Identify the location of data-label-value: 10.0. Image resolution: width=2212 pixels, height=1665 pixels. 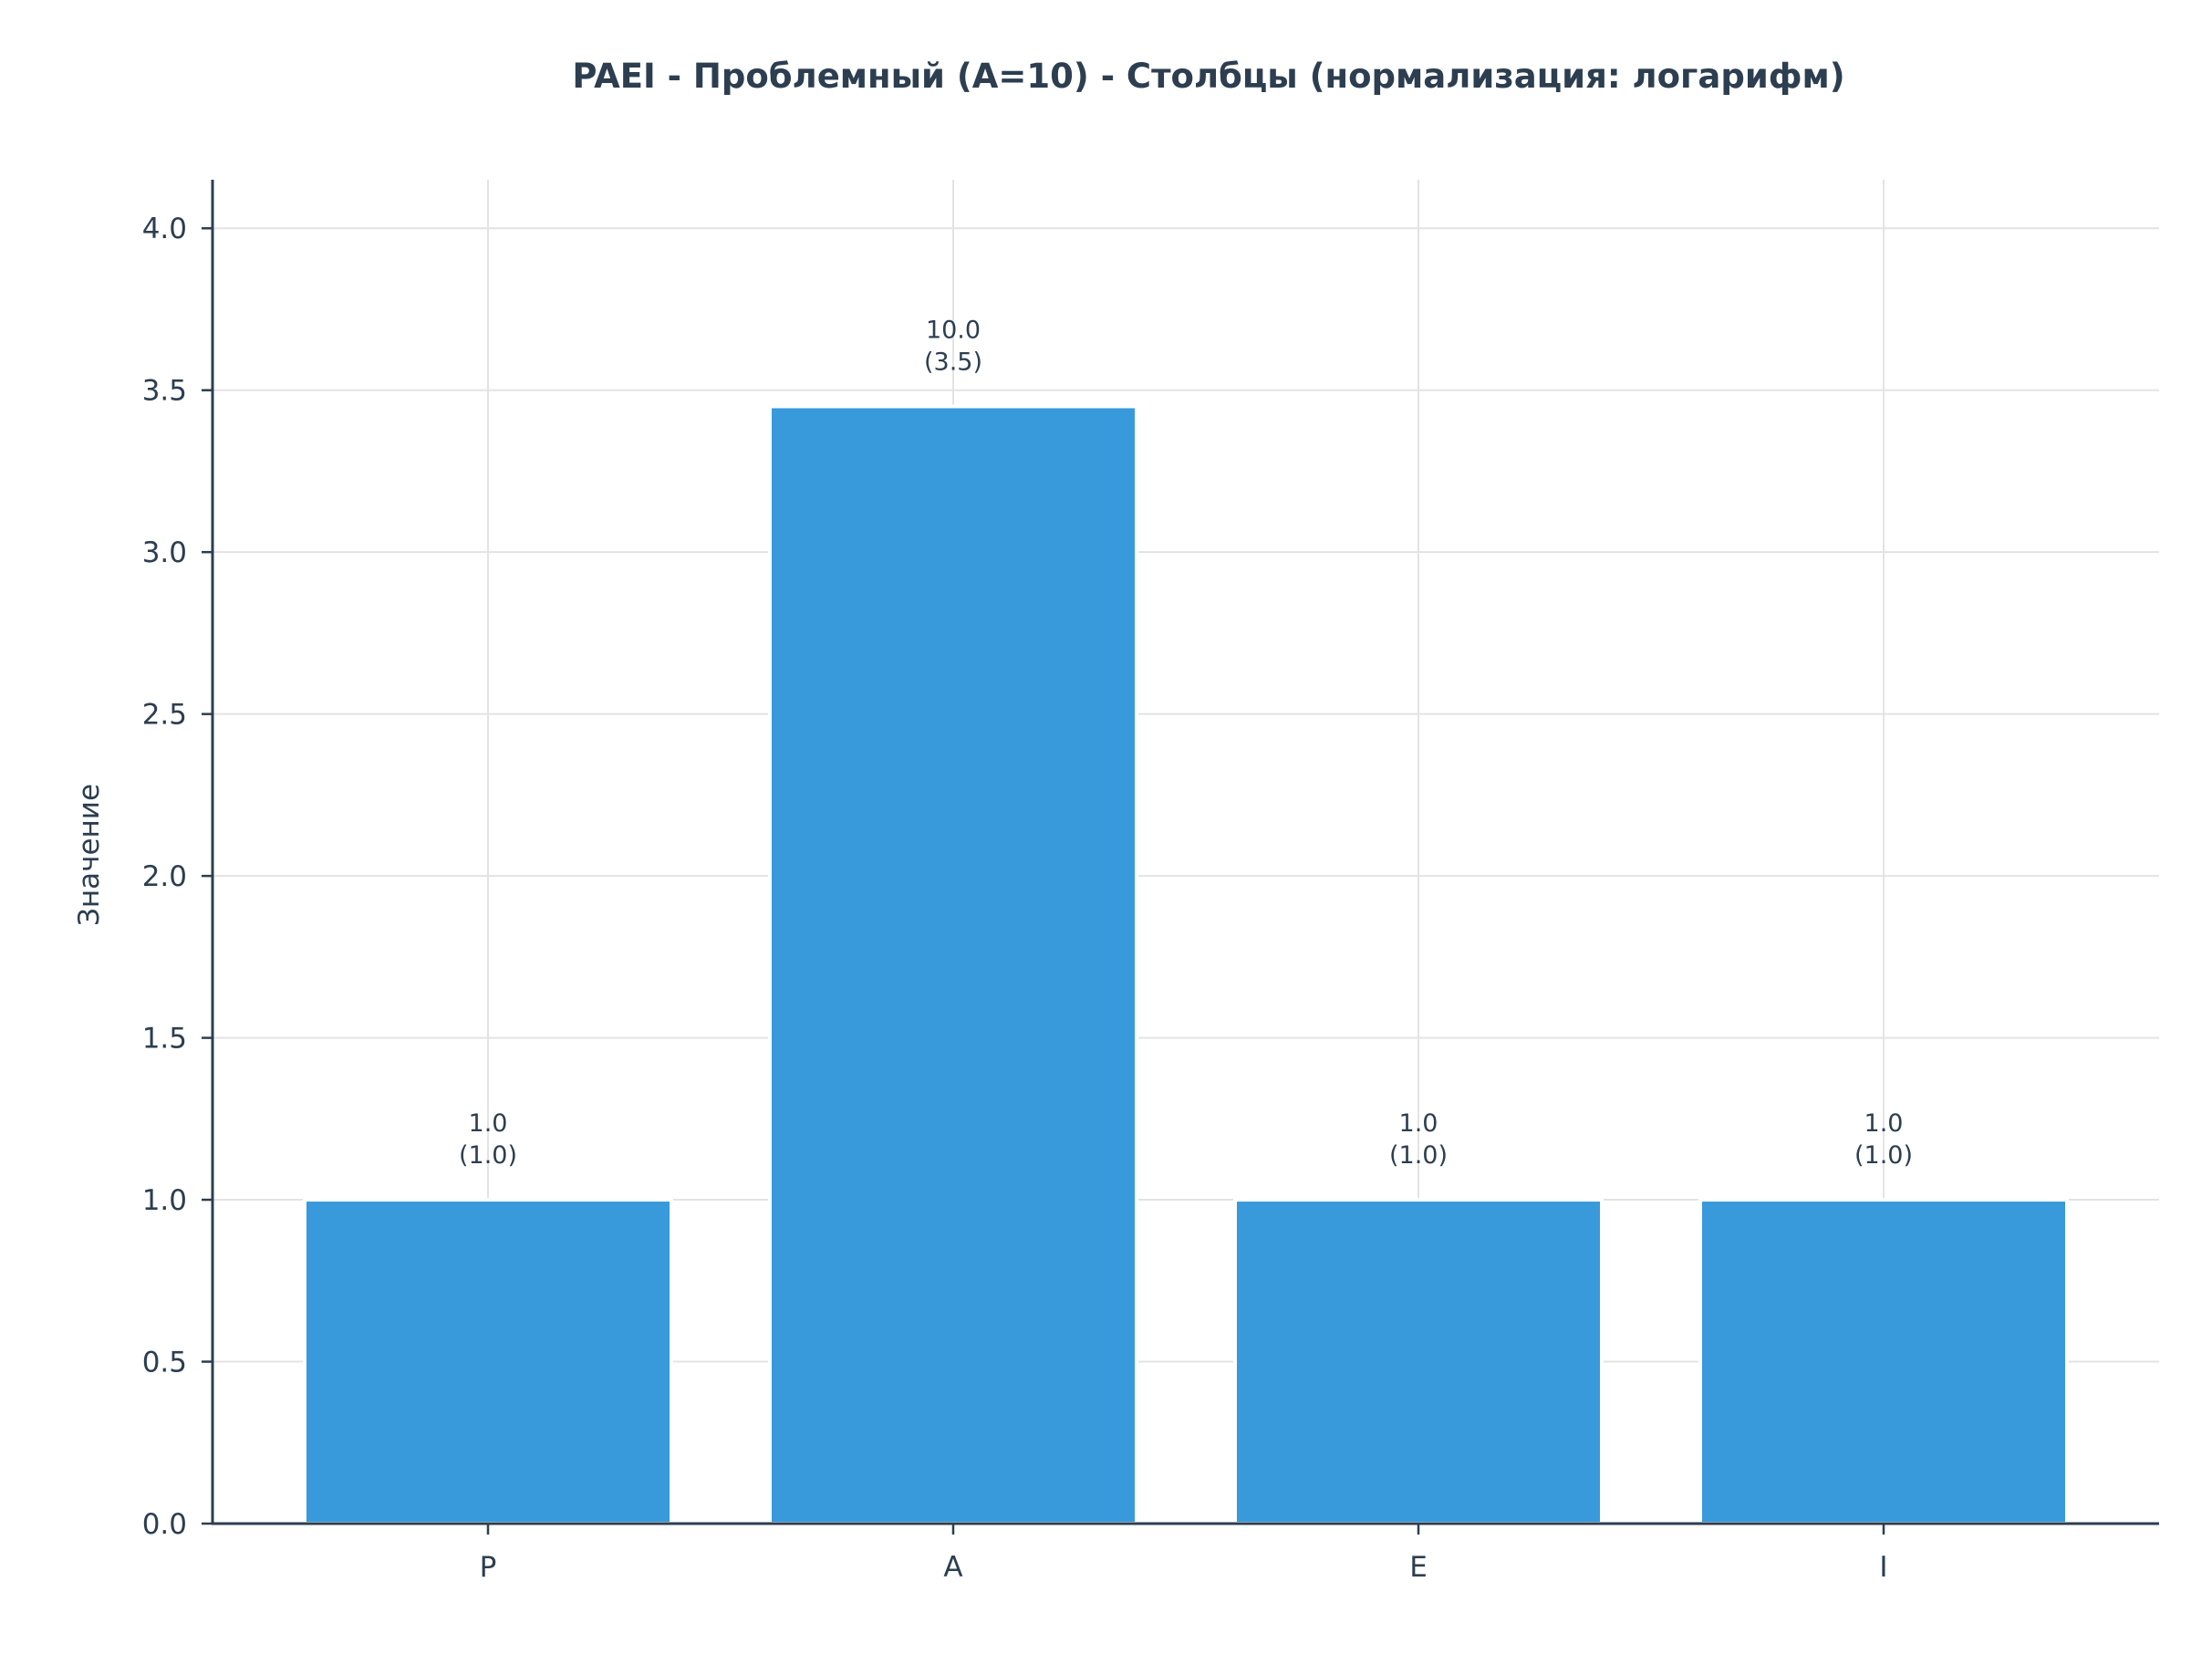
(954, 330).